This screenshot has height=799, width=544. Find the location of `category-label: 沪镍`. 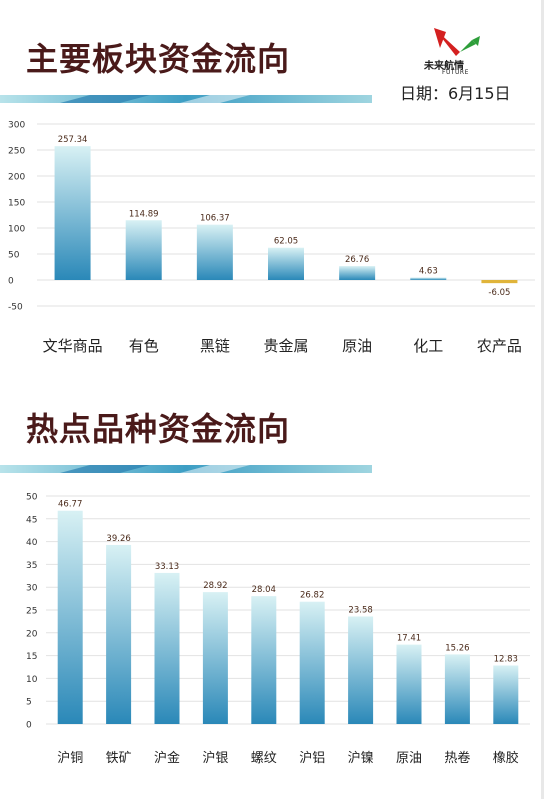

category-label: 沪镍 is located at coordinates (361, 758).